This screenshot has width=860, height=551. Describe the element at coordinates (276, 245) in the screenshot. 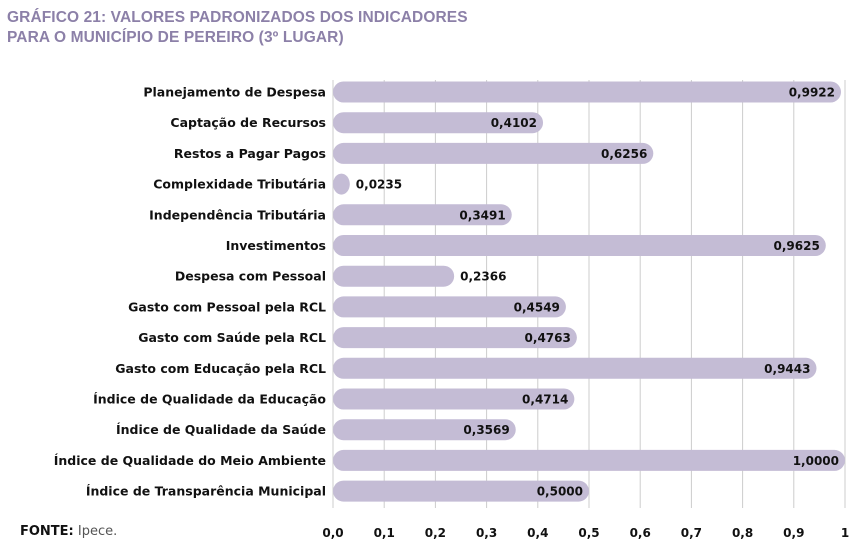

I see `category-label: Investimentos` at that location.